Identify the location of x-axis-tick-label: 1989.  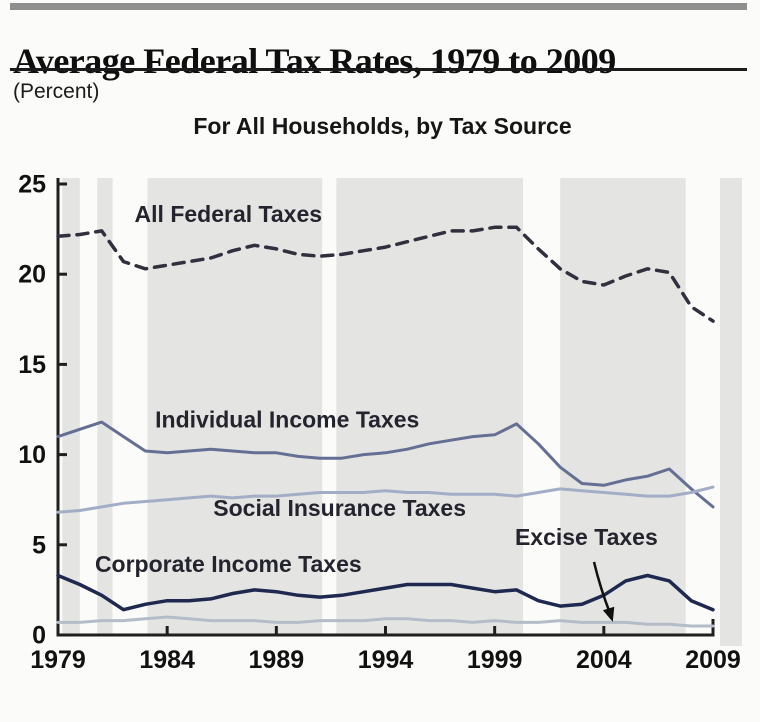
(277, 660).